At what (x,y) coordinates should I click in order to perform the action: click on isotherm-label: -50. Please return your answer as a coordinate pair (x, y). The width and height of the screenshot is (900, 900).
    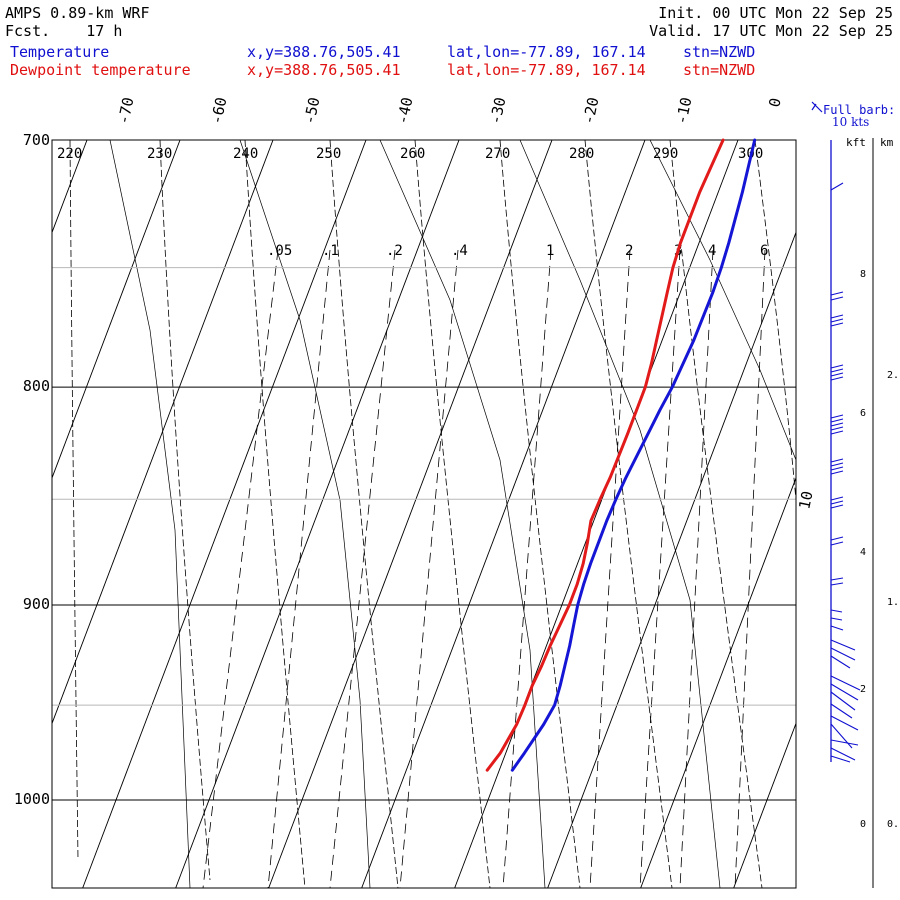
    Looking at the image, I should click on (311, 111).